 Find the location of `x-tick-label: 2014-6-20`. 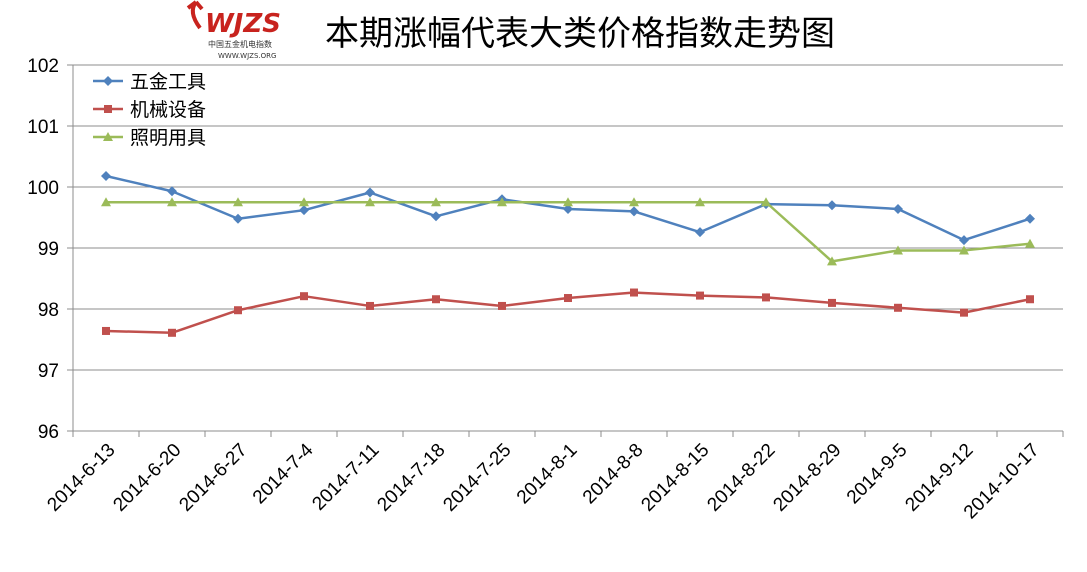

x-tick-label: 2014-6-20 is located at coordinates (147, 478).